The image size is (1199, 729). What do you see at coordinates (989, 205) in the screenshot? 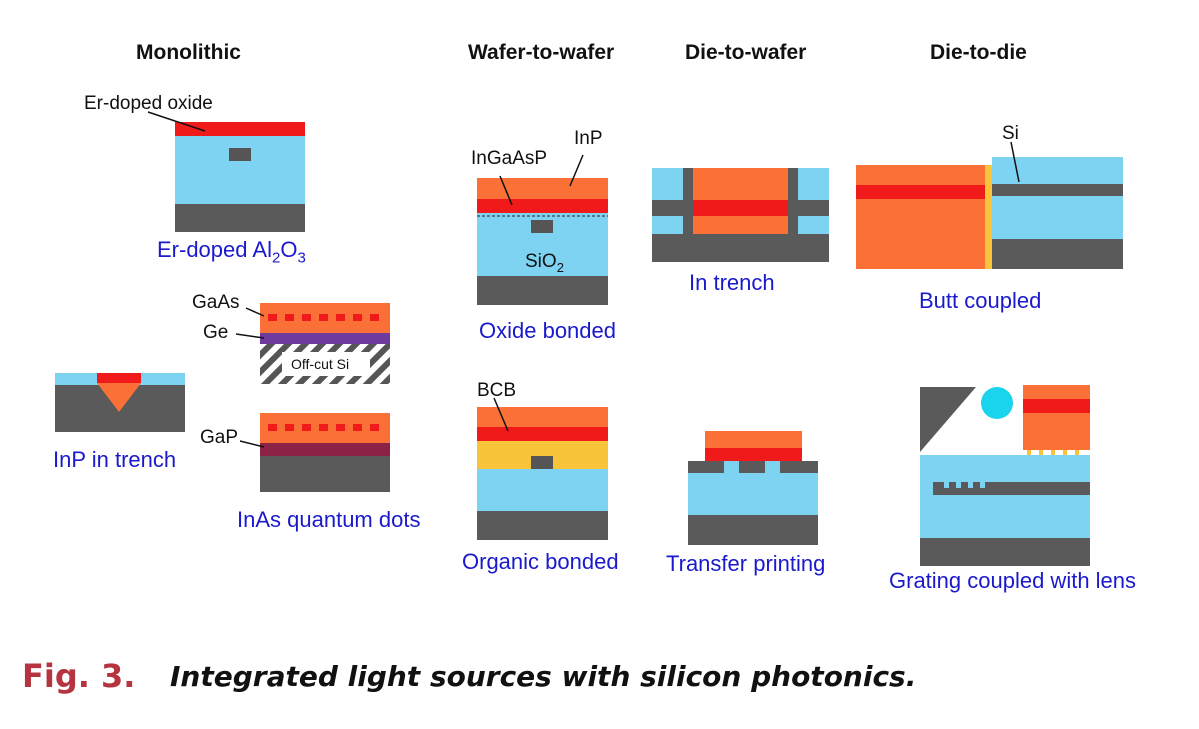
I see `butt-coupled-stack` at bounding box center [989, 205].